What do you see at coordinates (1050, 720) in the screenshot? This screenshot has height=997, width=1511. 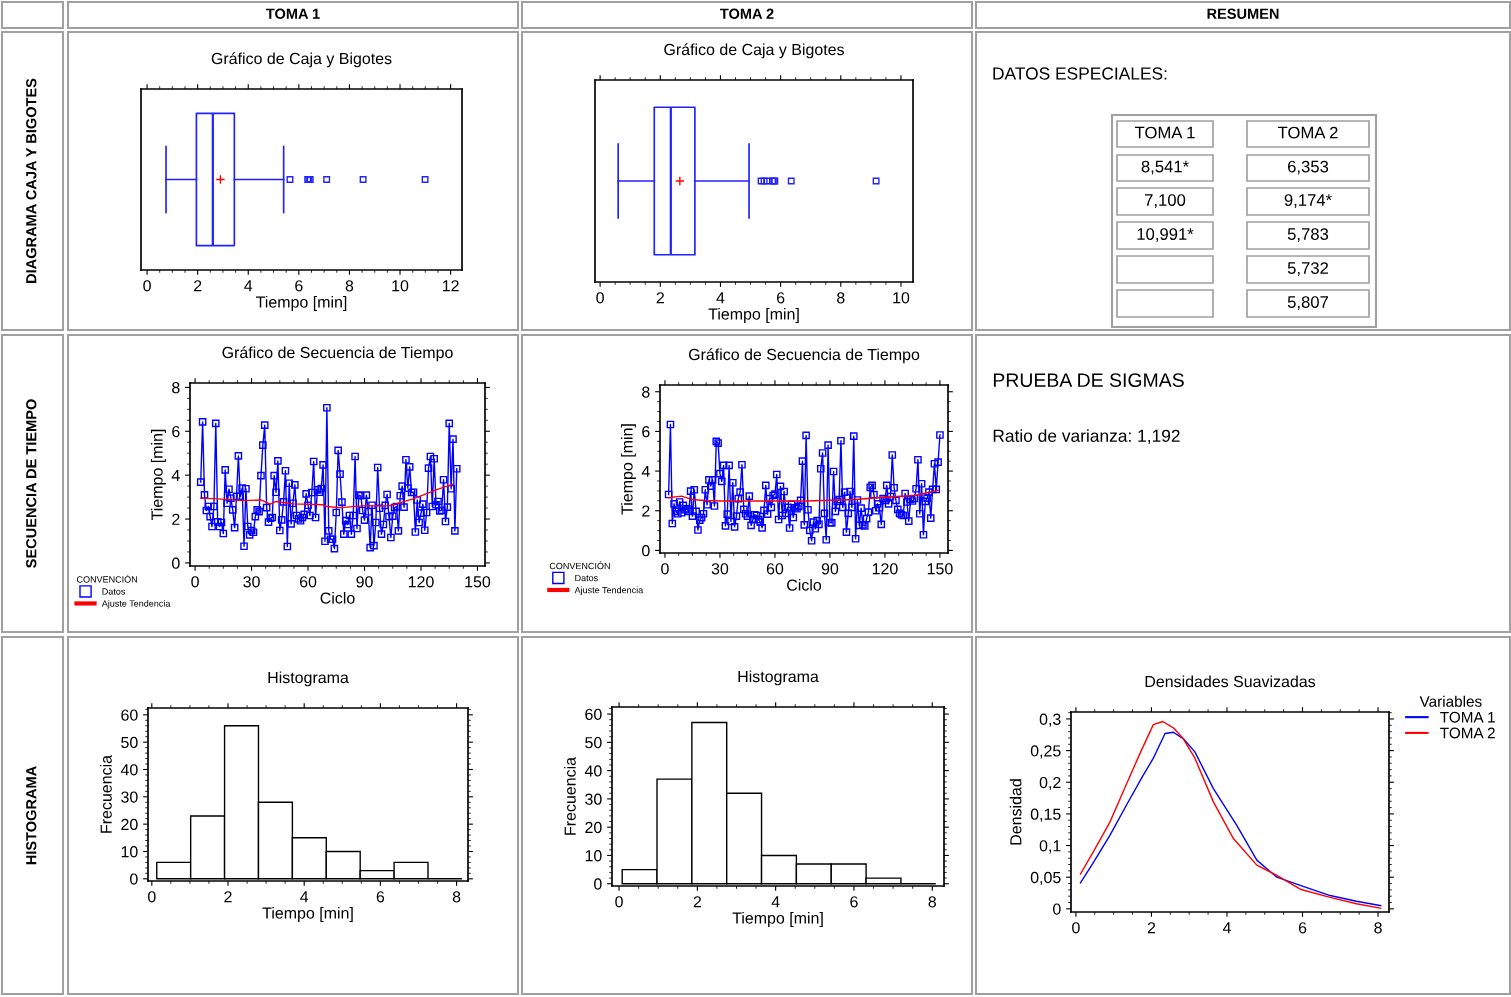 I see `y-tick-label: 0,3` at bounding box center [1050, 720].